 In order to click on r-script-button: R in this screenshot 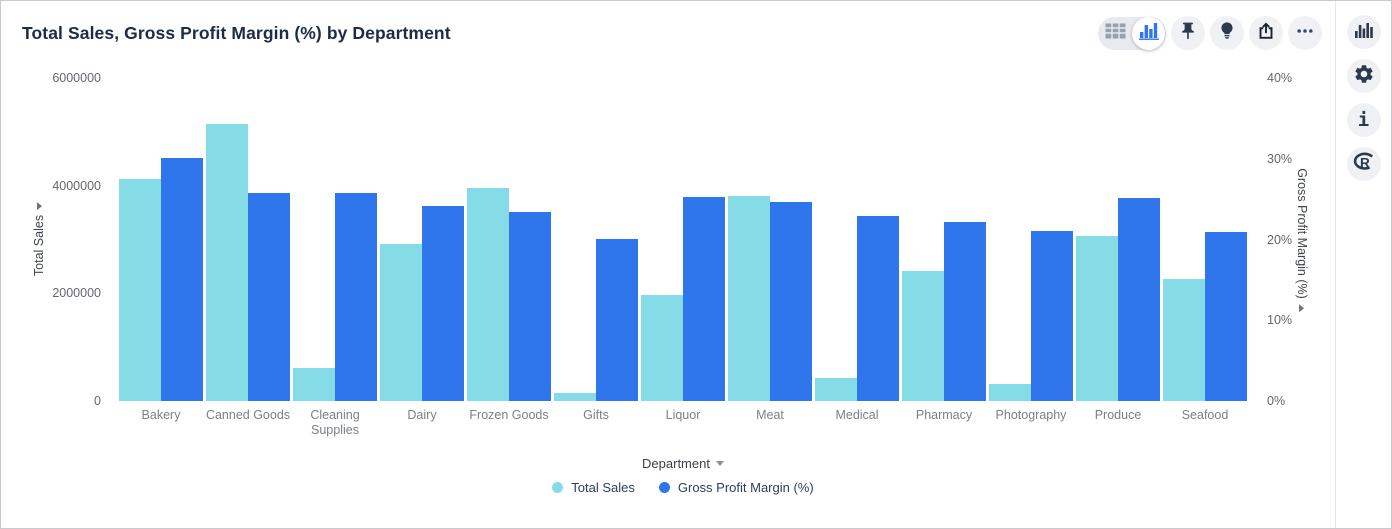, I will do `click(1363, 164)`.